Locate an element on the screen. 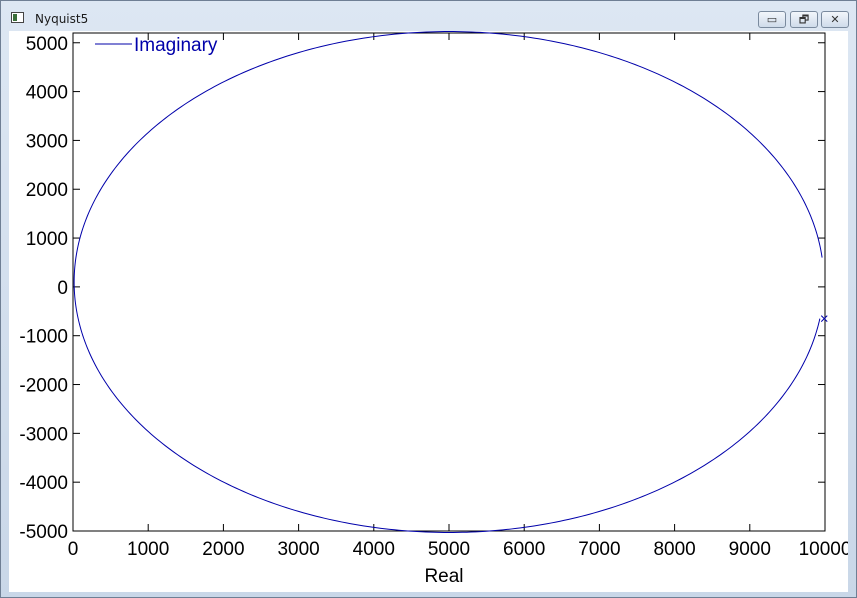  series-end-marker is located at coordinates (824, 318).